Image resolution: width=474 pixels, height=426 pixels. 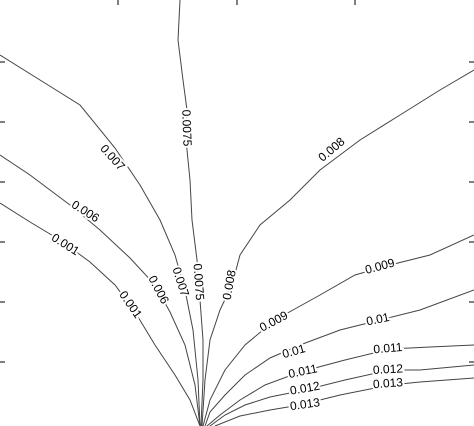 I want to click on contour-label: 0.012, so click(x=388, y=369).